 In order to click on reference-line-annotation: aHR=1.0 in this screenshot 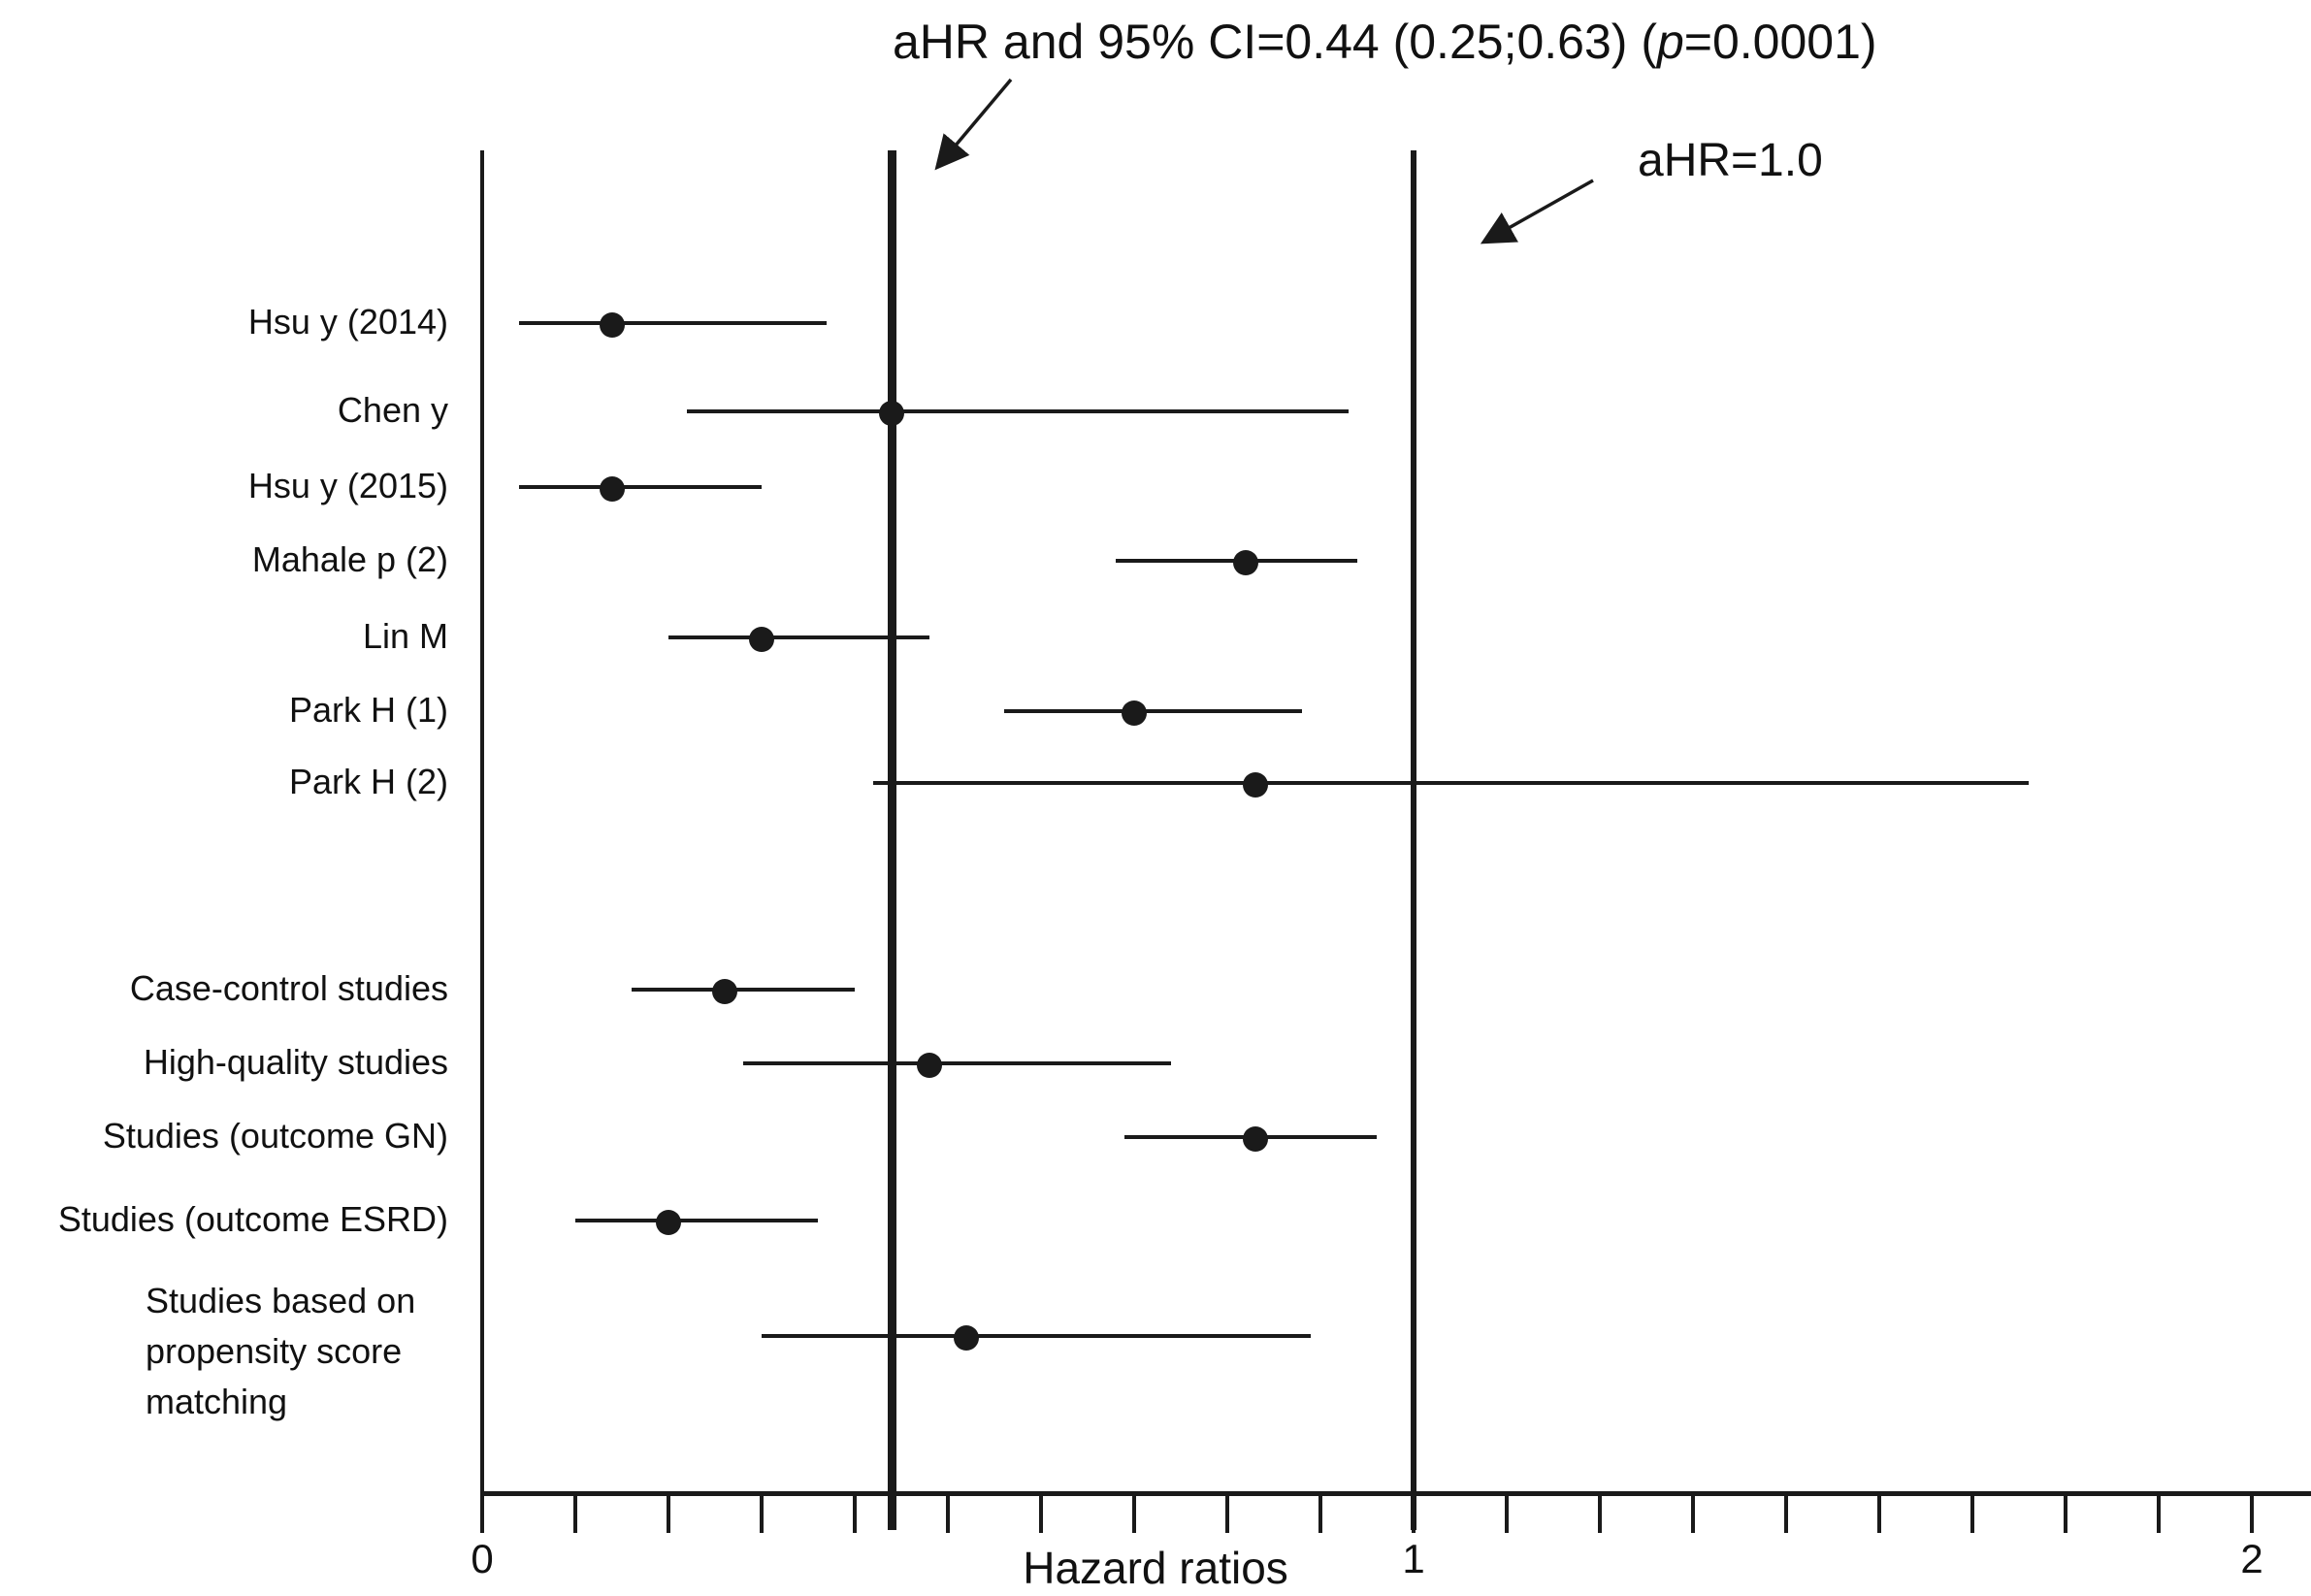, I will do `click(1730, 160)`.